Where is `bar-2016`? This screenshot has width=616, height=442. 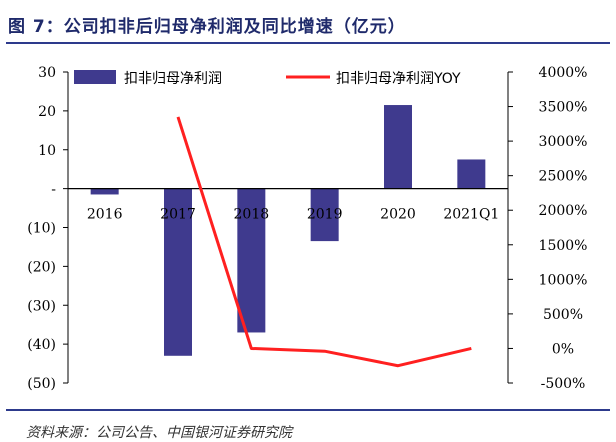 bar-2016 is located at coordinates (105, 192).